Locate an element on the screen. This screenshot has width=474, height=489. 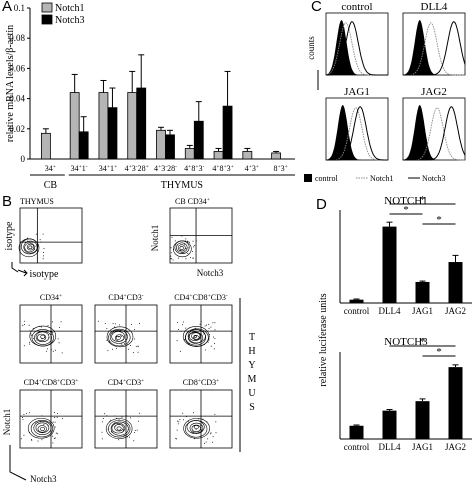
y-axis-label-a: relative mRNA levels/β-actin is located at coordinates (10, 83).